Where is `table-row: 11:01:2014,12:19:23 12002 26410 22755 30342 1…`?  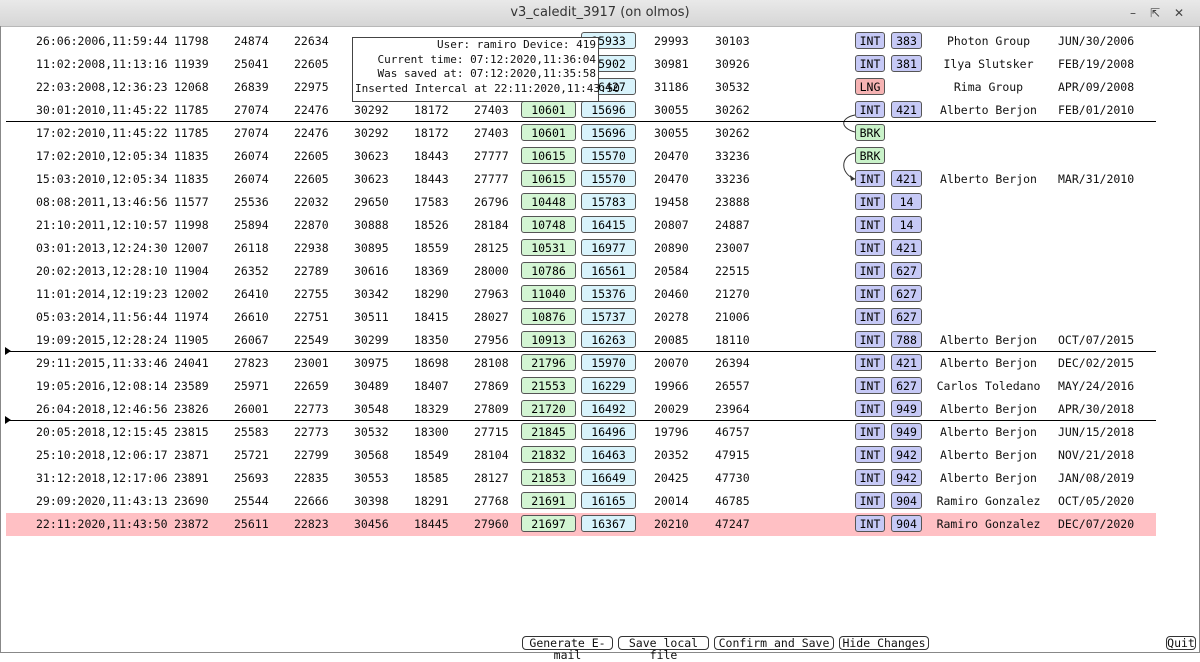
table-row: 11:01:2014,12:19:23 12002 26410 22755 30342 1… is located at coordinates (581, 294).